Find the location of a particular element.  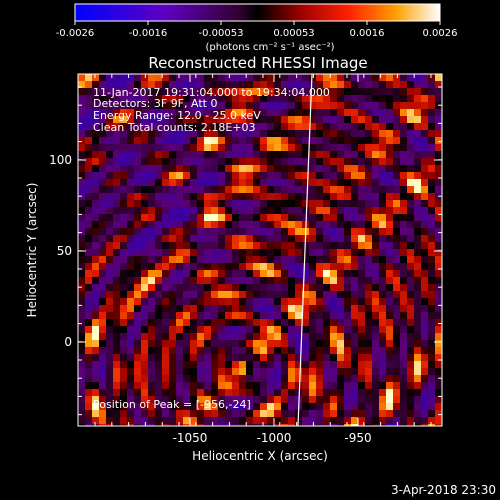

clean-annotation: Clean Total counts: 2.18E+03 is located at coordinates (174, 127).